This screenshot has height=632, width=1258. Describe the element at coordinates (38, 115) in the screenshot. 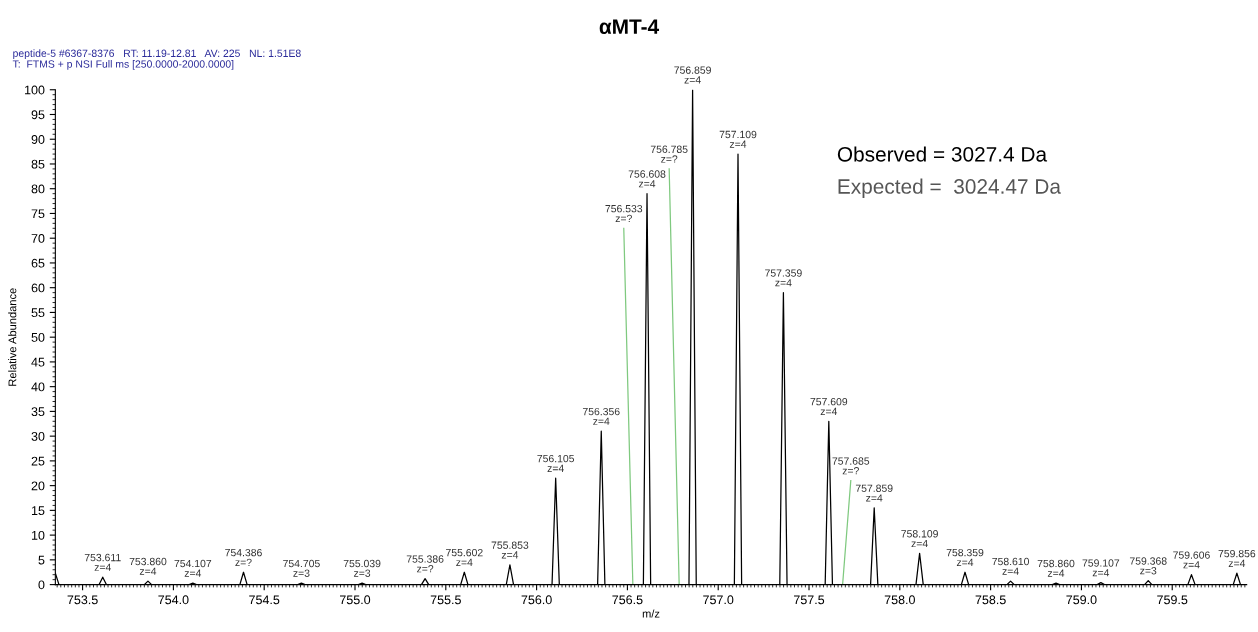

I see `y-tick-label: 95` at that location.